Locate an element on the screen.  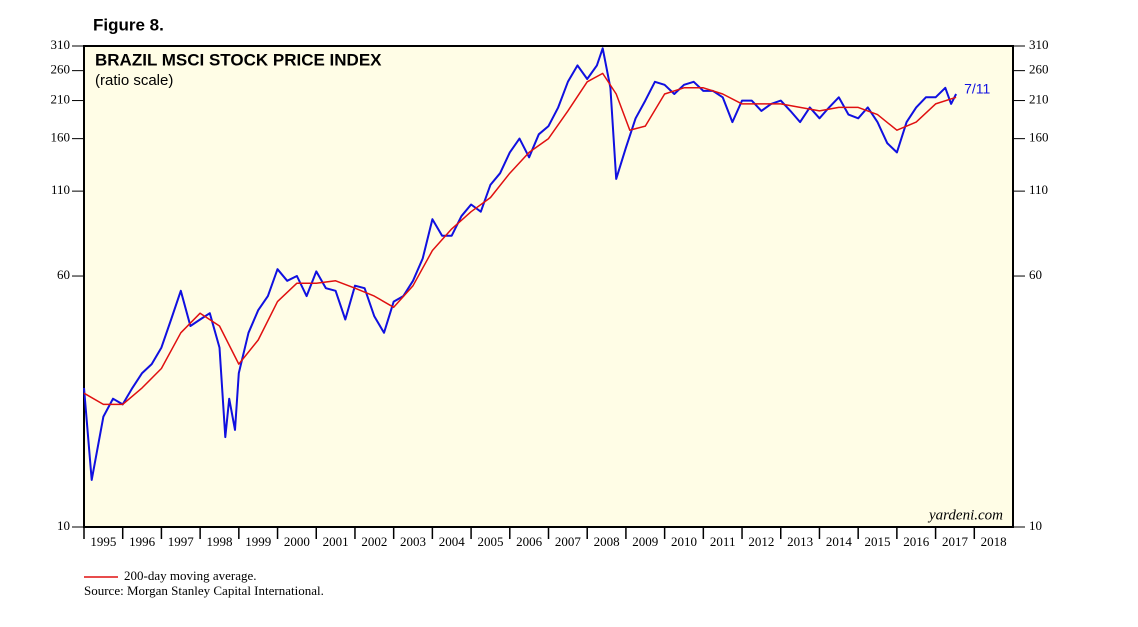
x-tick-label: 2015 is located at coordinates (878, 541).